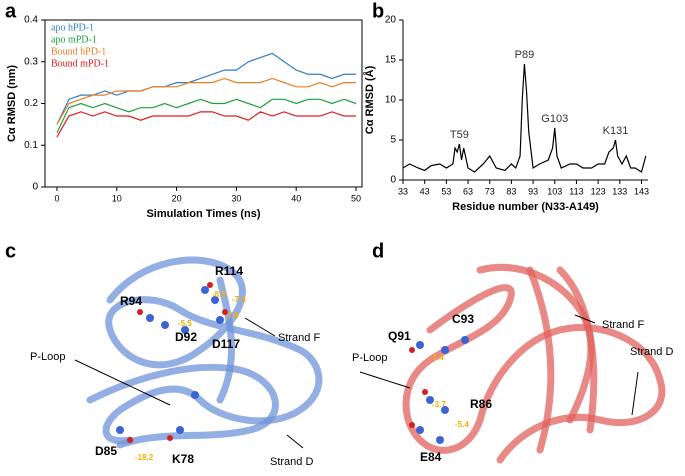  I want to click on y-tick-label: 15, so click(391, 60).